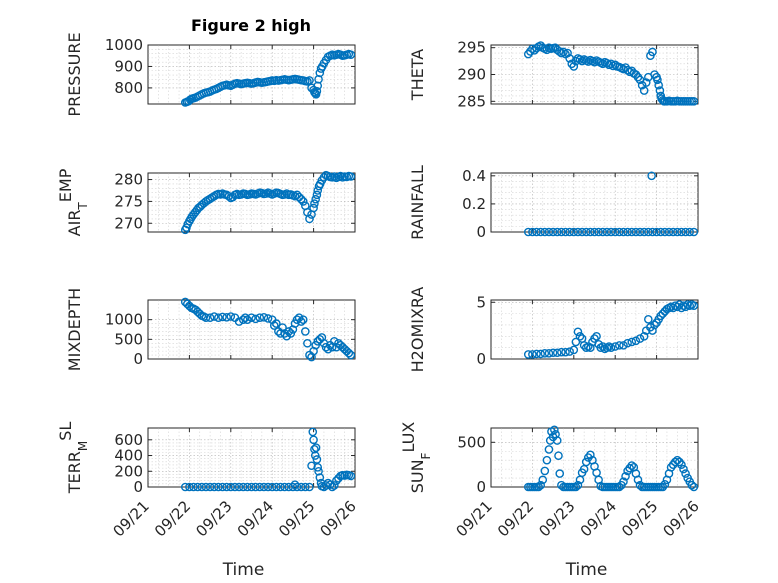 The image size is (778, 583). Describe the element at coordinates (481, 232) in the screenshot. I see `y-tick-label: 0` at that location.